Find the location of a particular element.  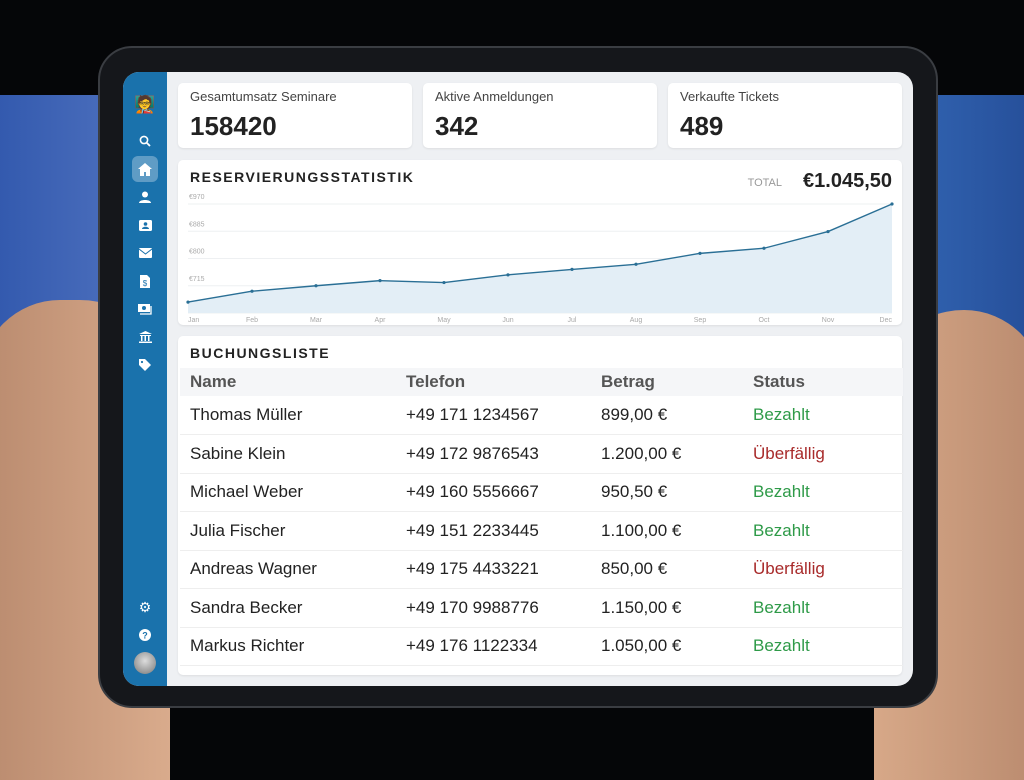

stat-card-registrations: Aktive Anmeldungen 342 is located at coordinates (540, 115).